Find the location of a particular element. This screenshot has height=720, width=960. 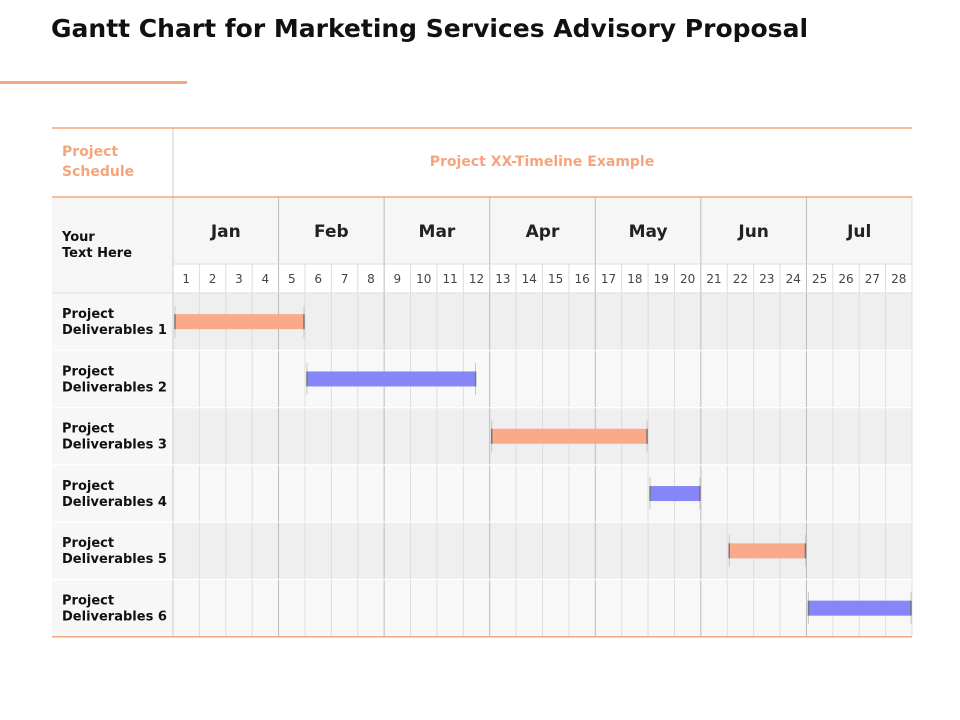

month-label-feb: Feb is located at coordinates (331, 232).